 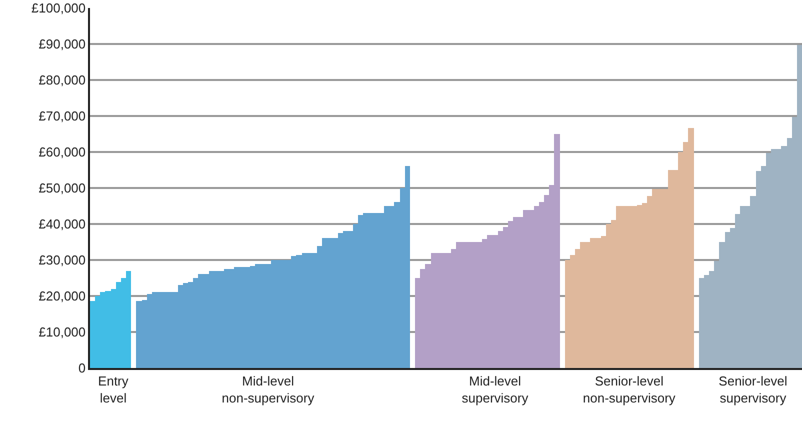 I want to click on x-tick-label: Senior-level non-supervisory, so click(x=629, y=389).